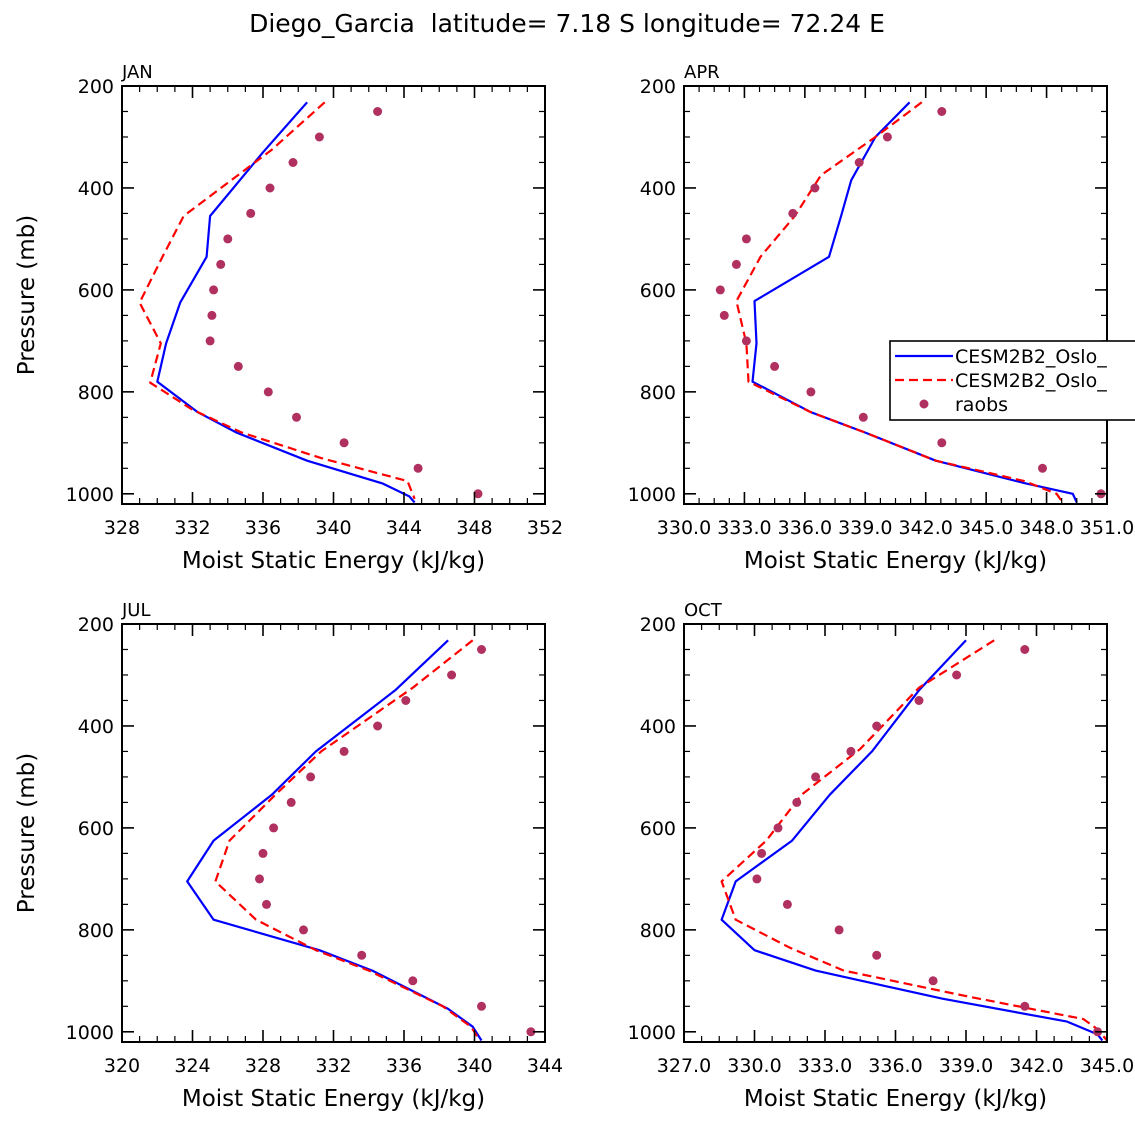 The width and height of the screenshot is (1135, 1139). I want to click on x-tick-label: 348.0, so click(1046, 528).